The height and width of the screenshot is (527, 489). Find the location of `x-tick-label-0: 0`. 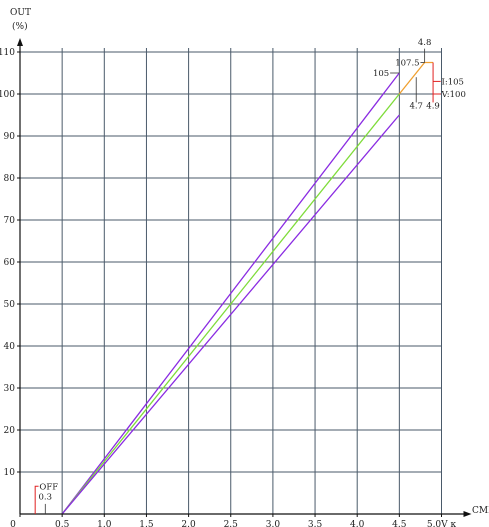

x-tick-label-0: 0 is located at coordinates (13, 523).